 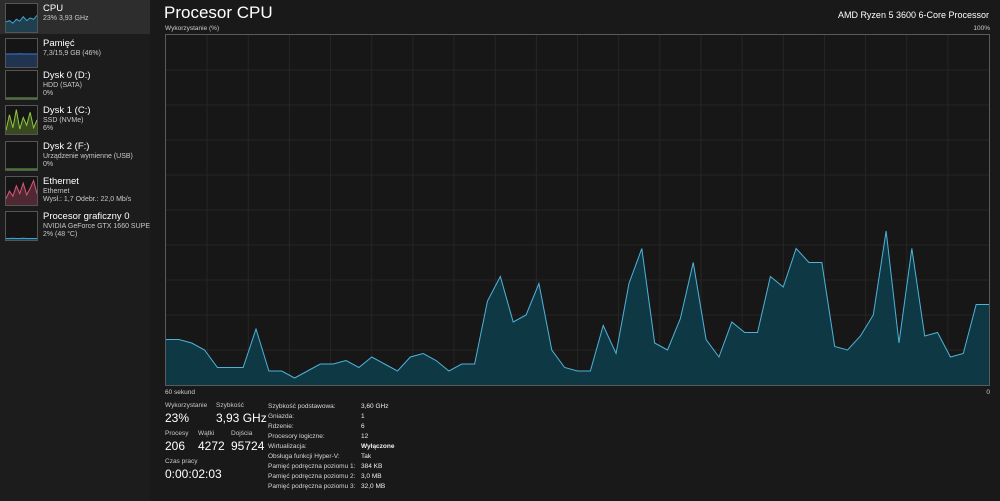 What do you see at coordinates (21, 156) in the screenshot?
I see `disk-2-mini-graph` at bounding box center [21, 156].